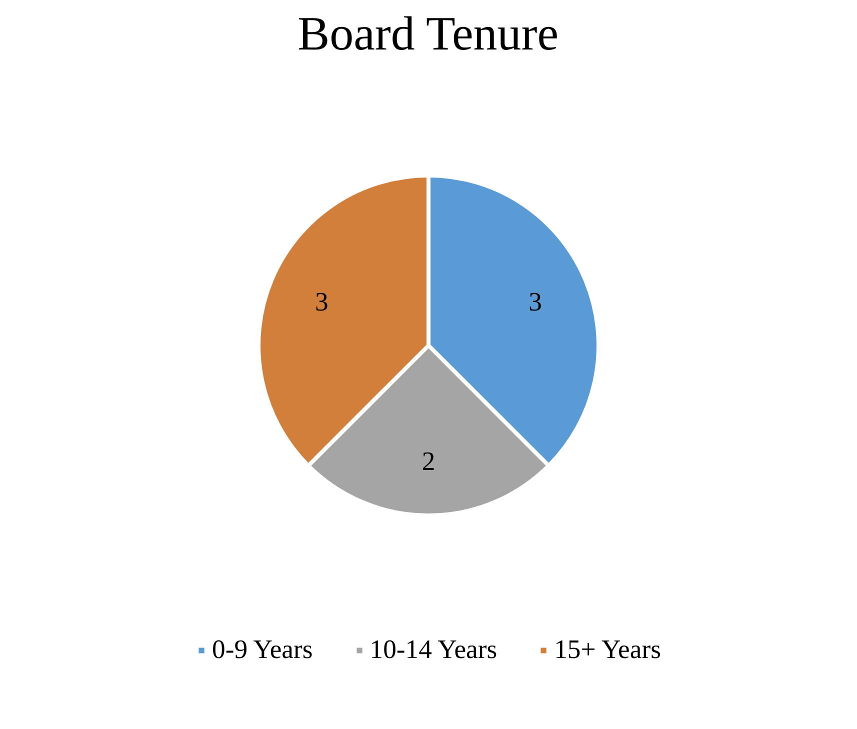 The height and width of the screenshot is (729, 857). Describe the element at coordinates (428, 34) in the screenshot. I see `chart-title: Board Tenure` at that location.